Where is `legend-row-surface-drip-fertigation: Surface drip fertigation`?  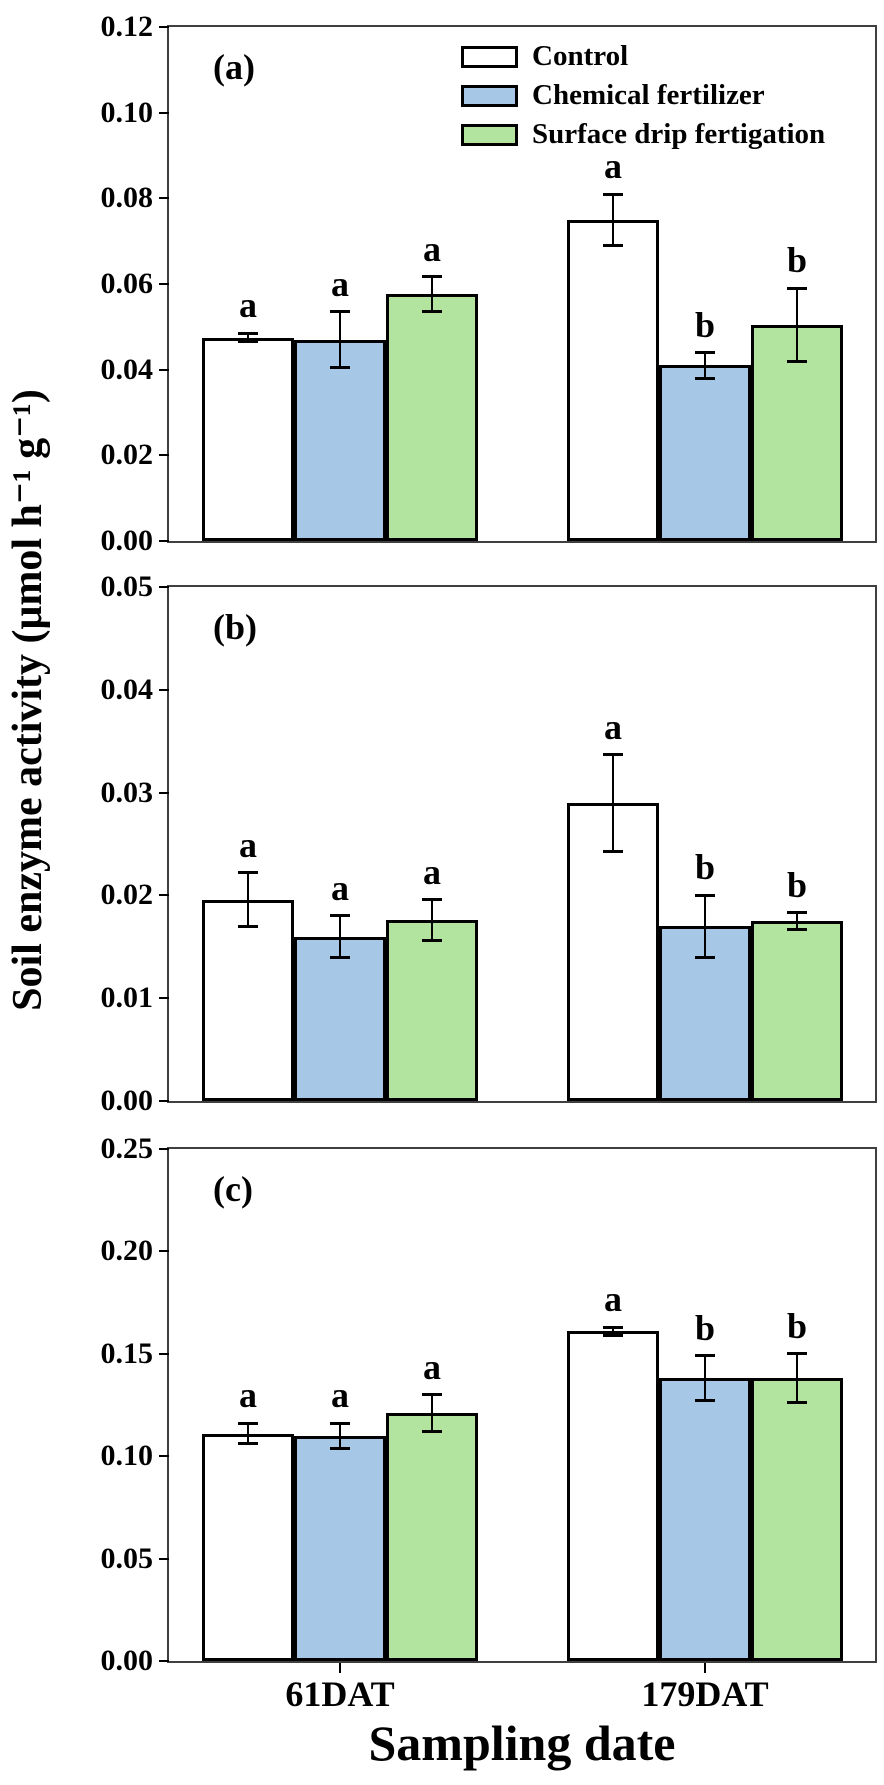 legend-row-surface-drip-fertigation: Surface drip fertigation is located at coordinates (643, 134).